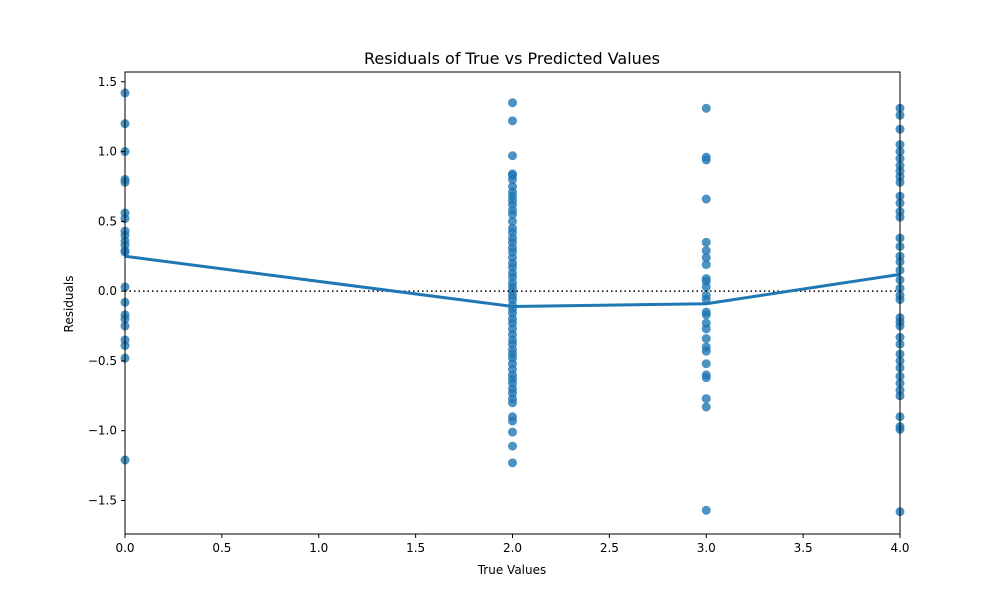 The image size is (1000, 600). Describe the element at coordinates (899, 548) in the screenshot. I see `x-tick-label: 4.0` at that location.